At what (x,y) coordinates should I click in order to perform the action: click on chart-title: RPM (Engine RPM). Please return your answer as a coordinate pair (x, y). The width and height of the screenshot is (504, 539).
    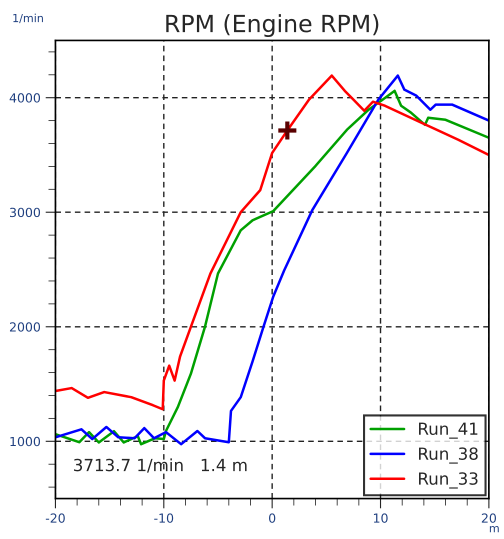
    Looking at the image, I should click on (272, 25).